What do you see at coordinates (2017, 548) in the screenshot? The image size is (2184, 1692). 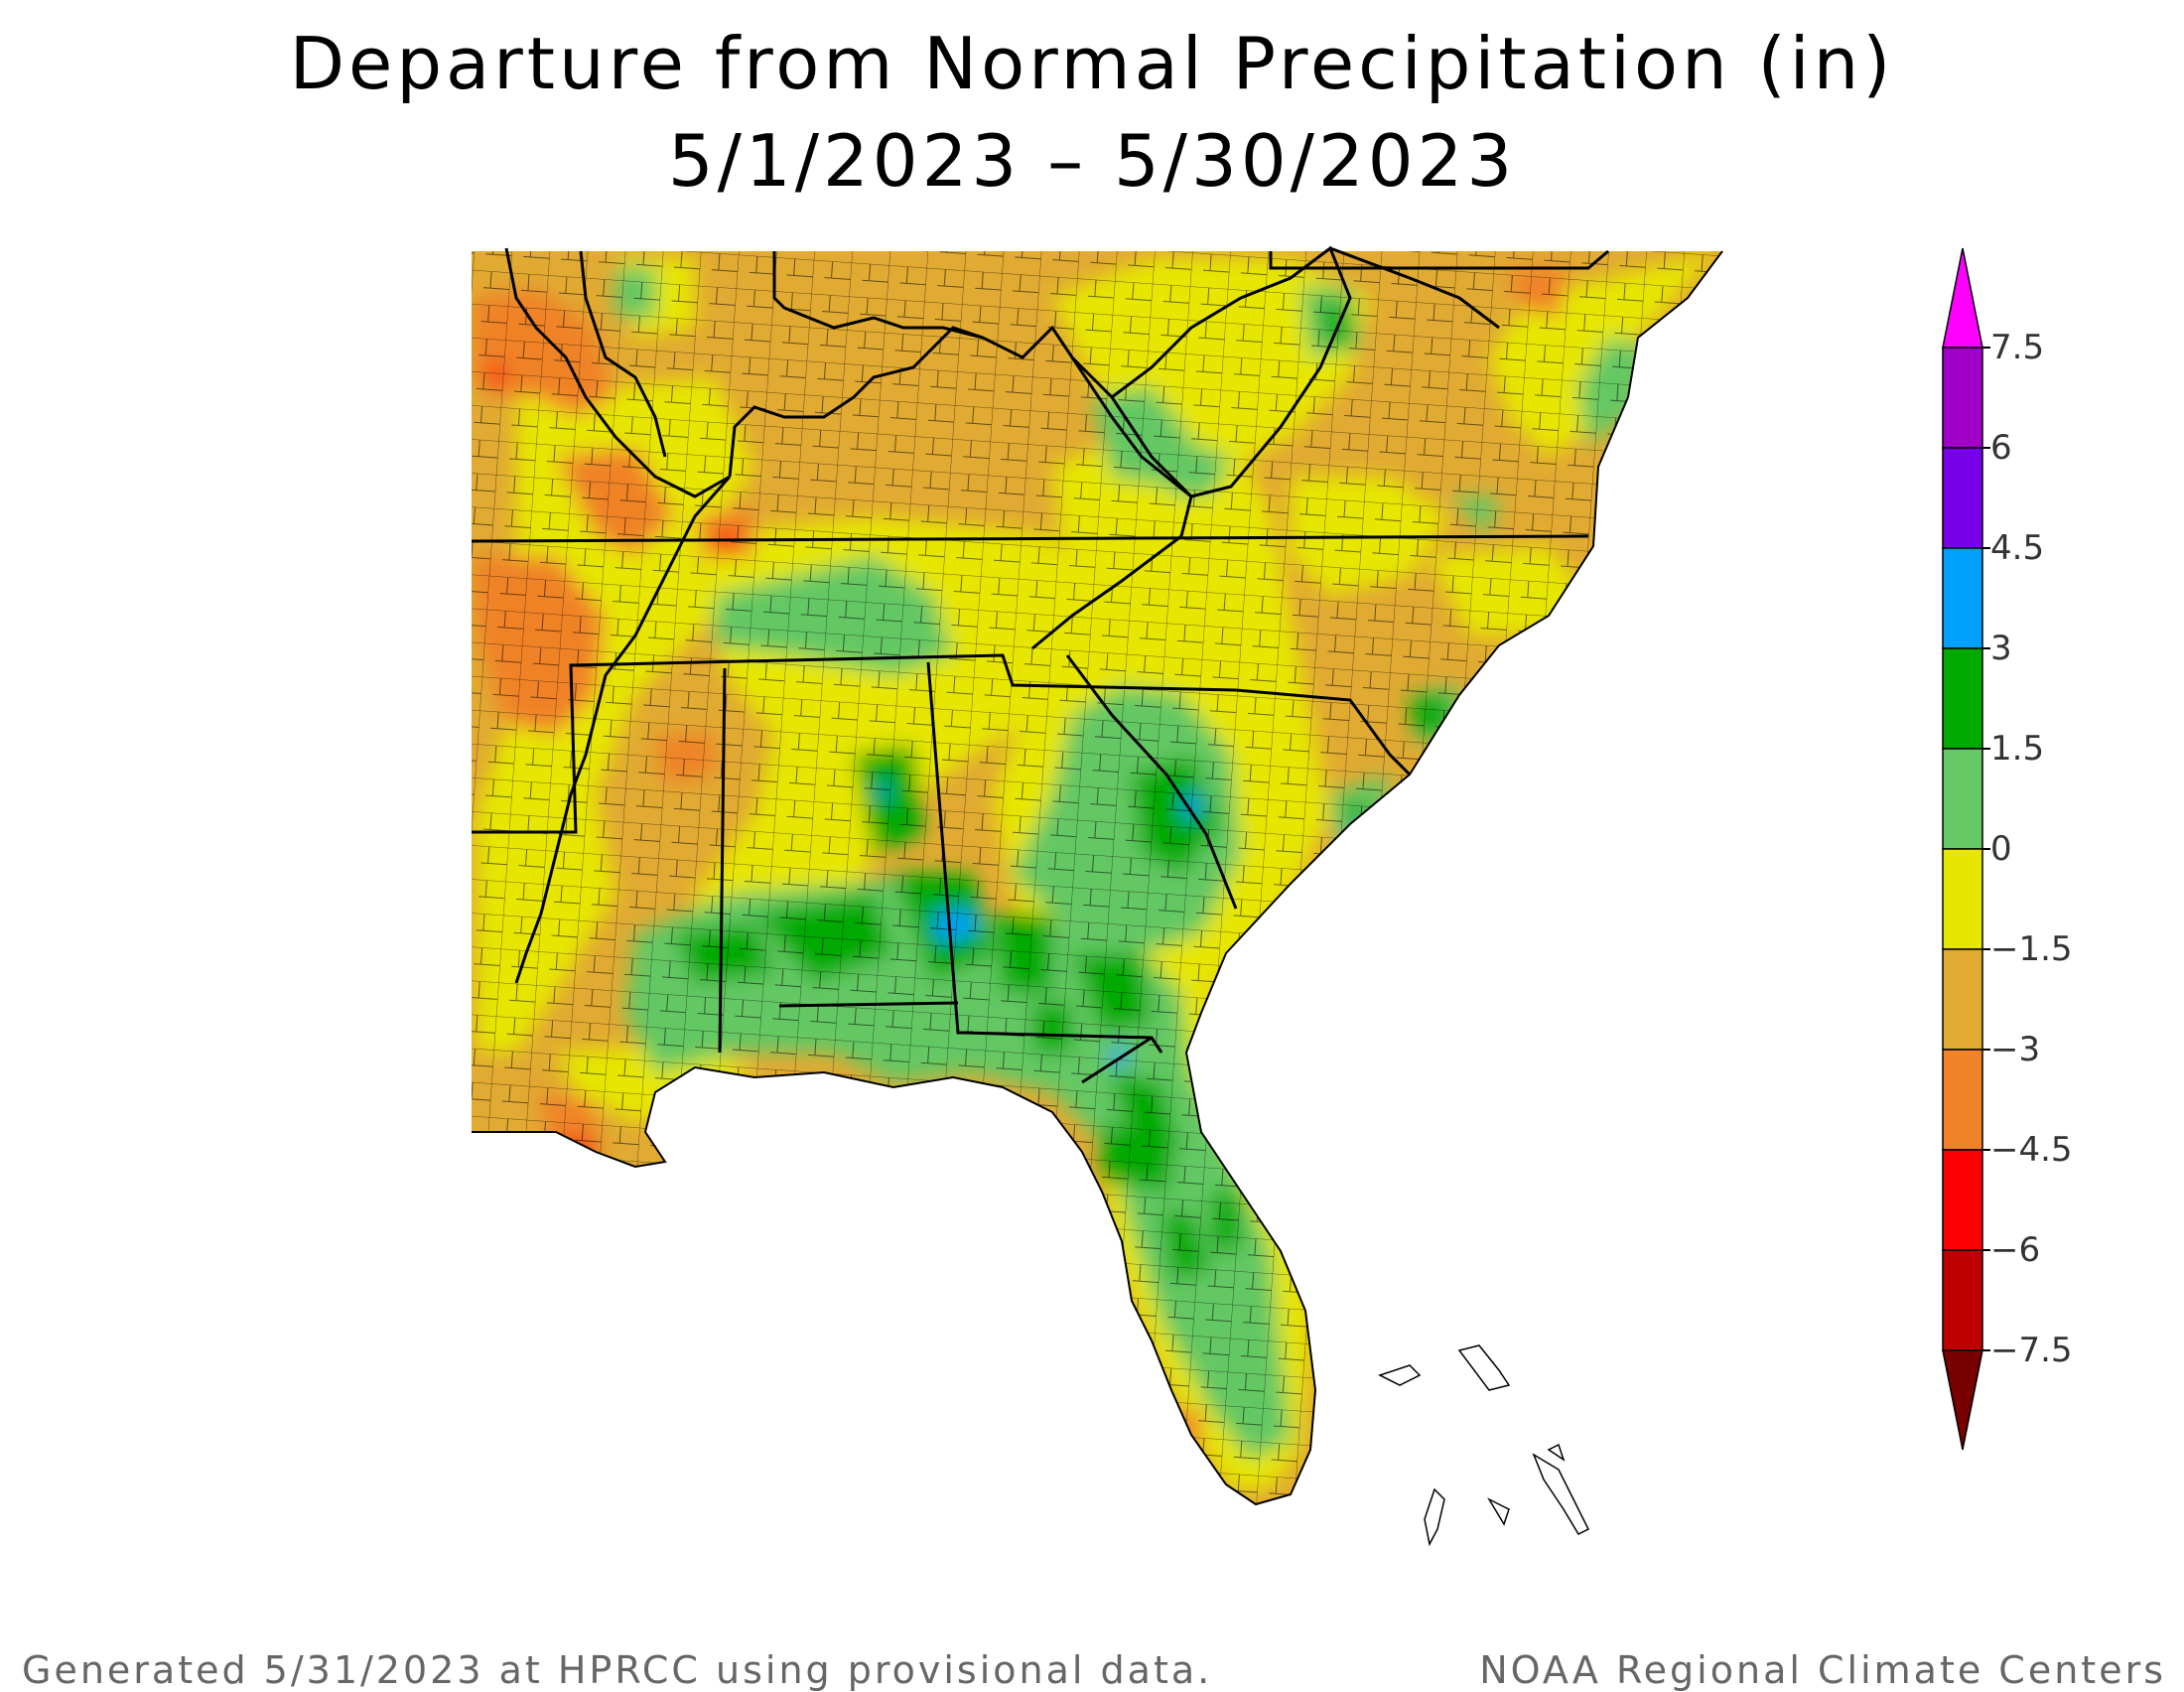 I see `colorbar-label: 4.5` at bounding box center [2017, 548].